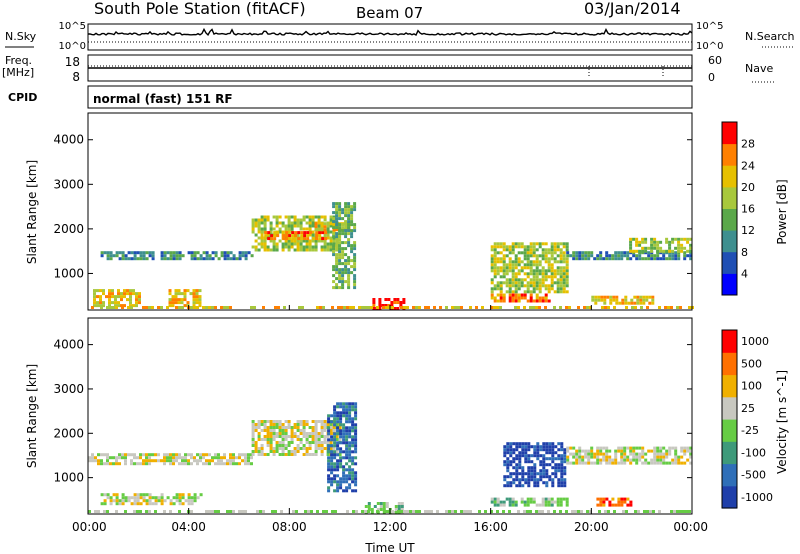 Image resolution: width=800 pixels, height=554 pixels. Describe the element at coordinates (21, 36) in the screenshot. I see `nsky-label: N.Sky` at that location.